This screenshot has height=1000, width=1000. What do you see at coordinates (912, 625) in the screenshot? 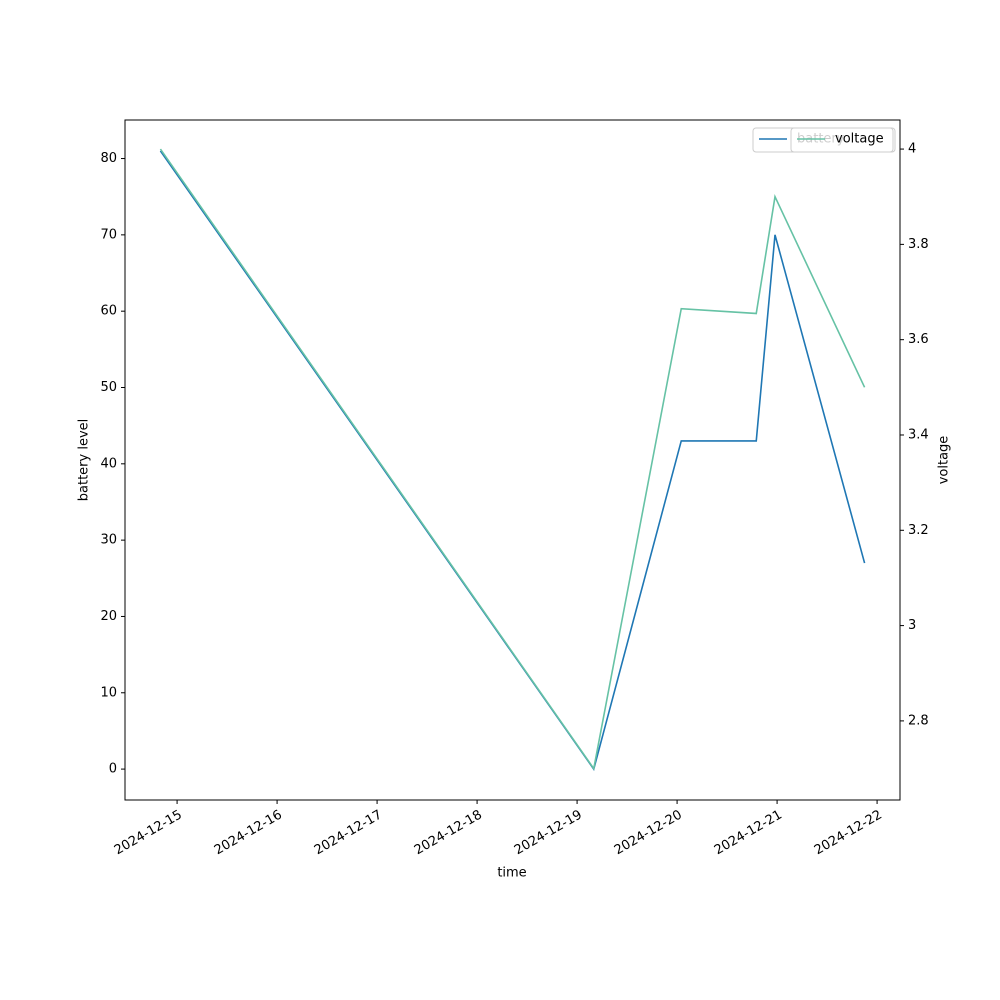
I see `y2-tick-label: 3` at bounding box center [912, 625].